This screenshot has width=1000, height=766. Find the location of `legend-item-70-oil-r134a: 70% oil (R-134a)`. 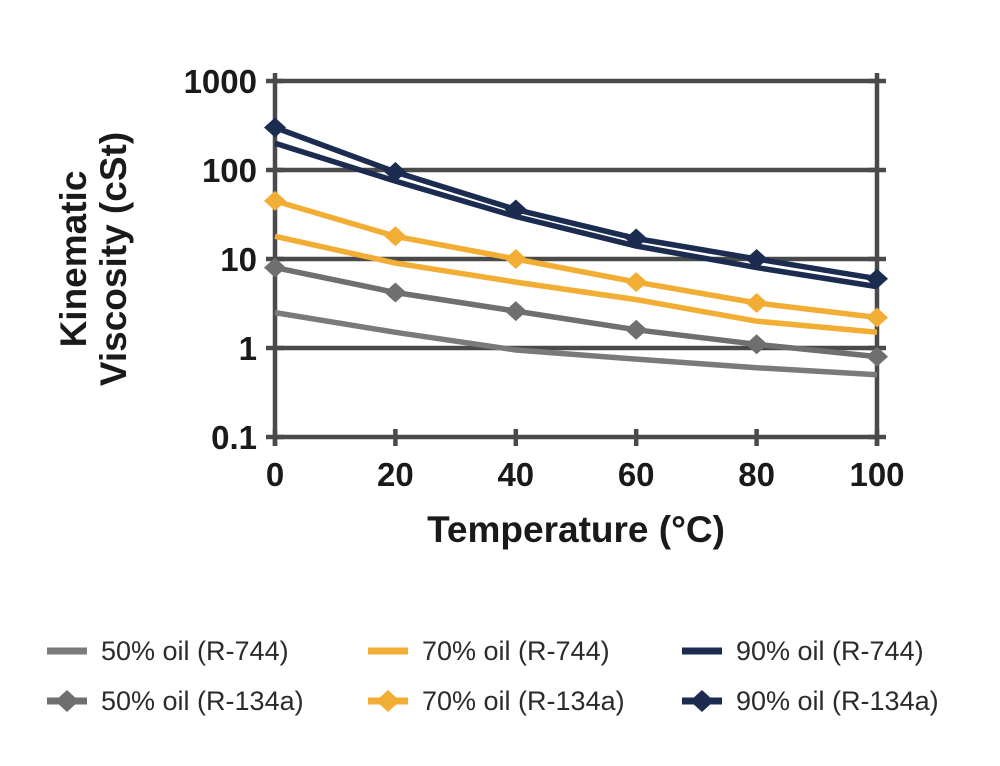

legend-item-70-oil-r134a: 70% oil (R-134a) is located at coordinates (525, 700).